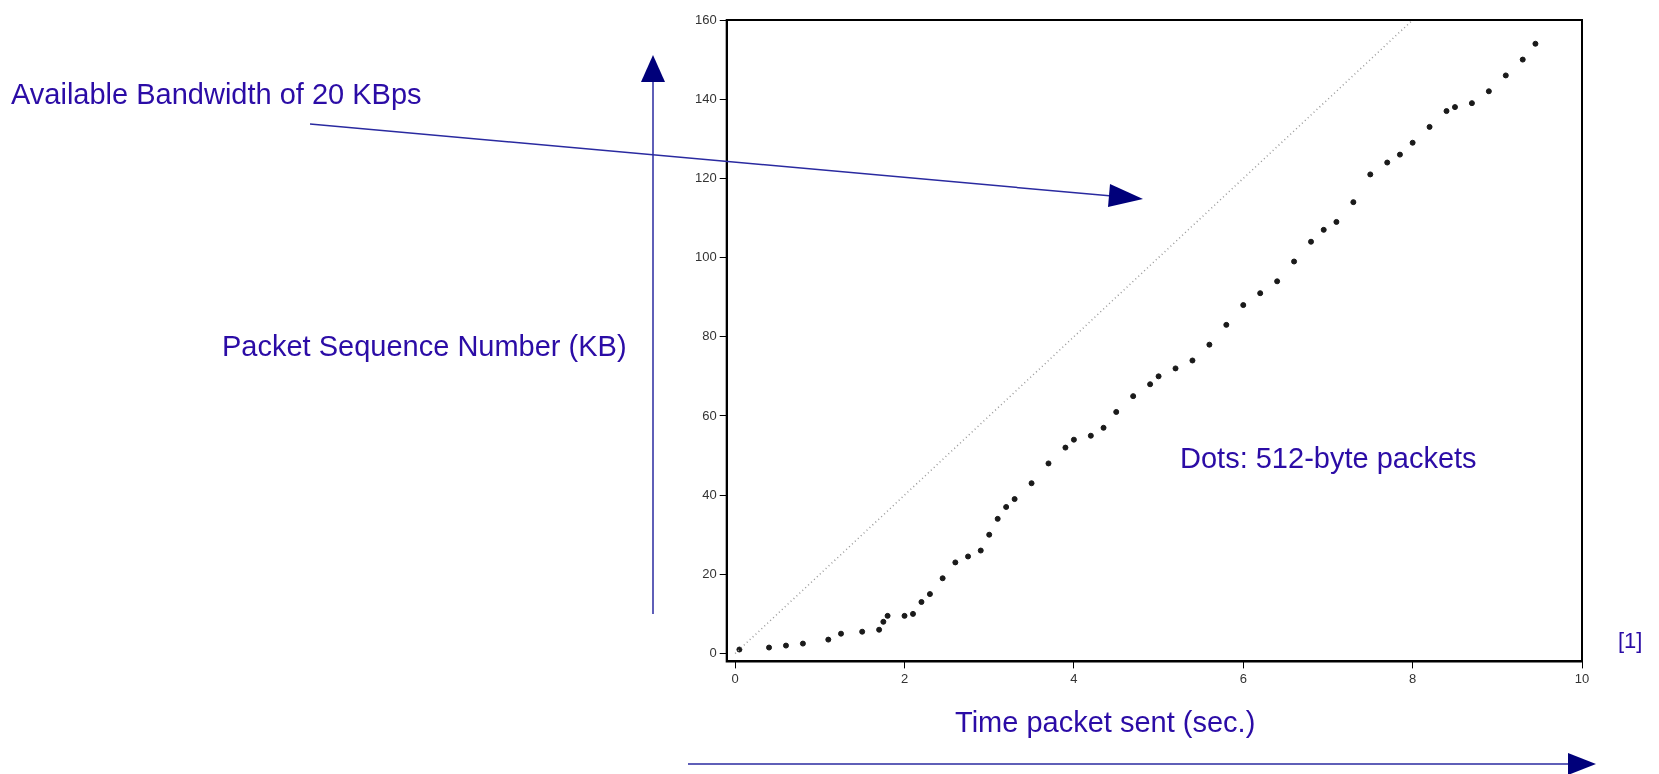 The height and width of the screenshot is (774, 1659). Describe the element at coordinates (705, 19) in the screenshot. I see `y-tick-label: 160` at that location.